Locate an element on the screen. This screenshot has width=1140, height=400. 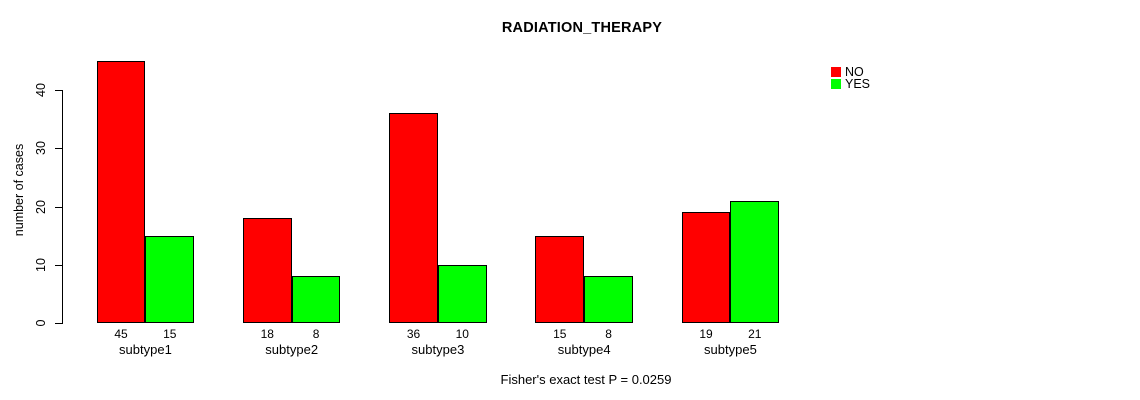
legend-label: YES is located at coordinates (858, 84).